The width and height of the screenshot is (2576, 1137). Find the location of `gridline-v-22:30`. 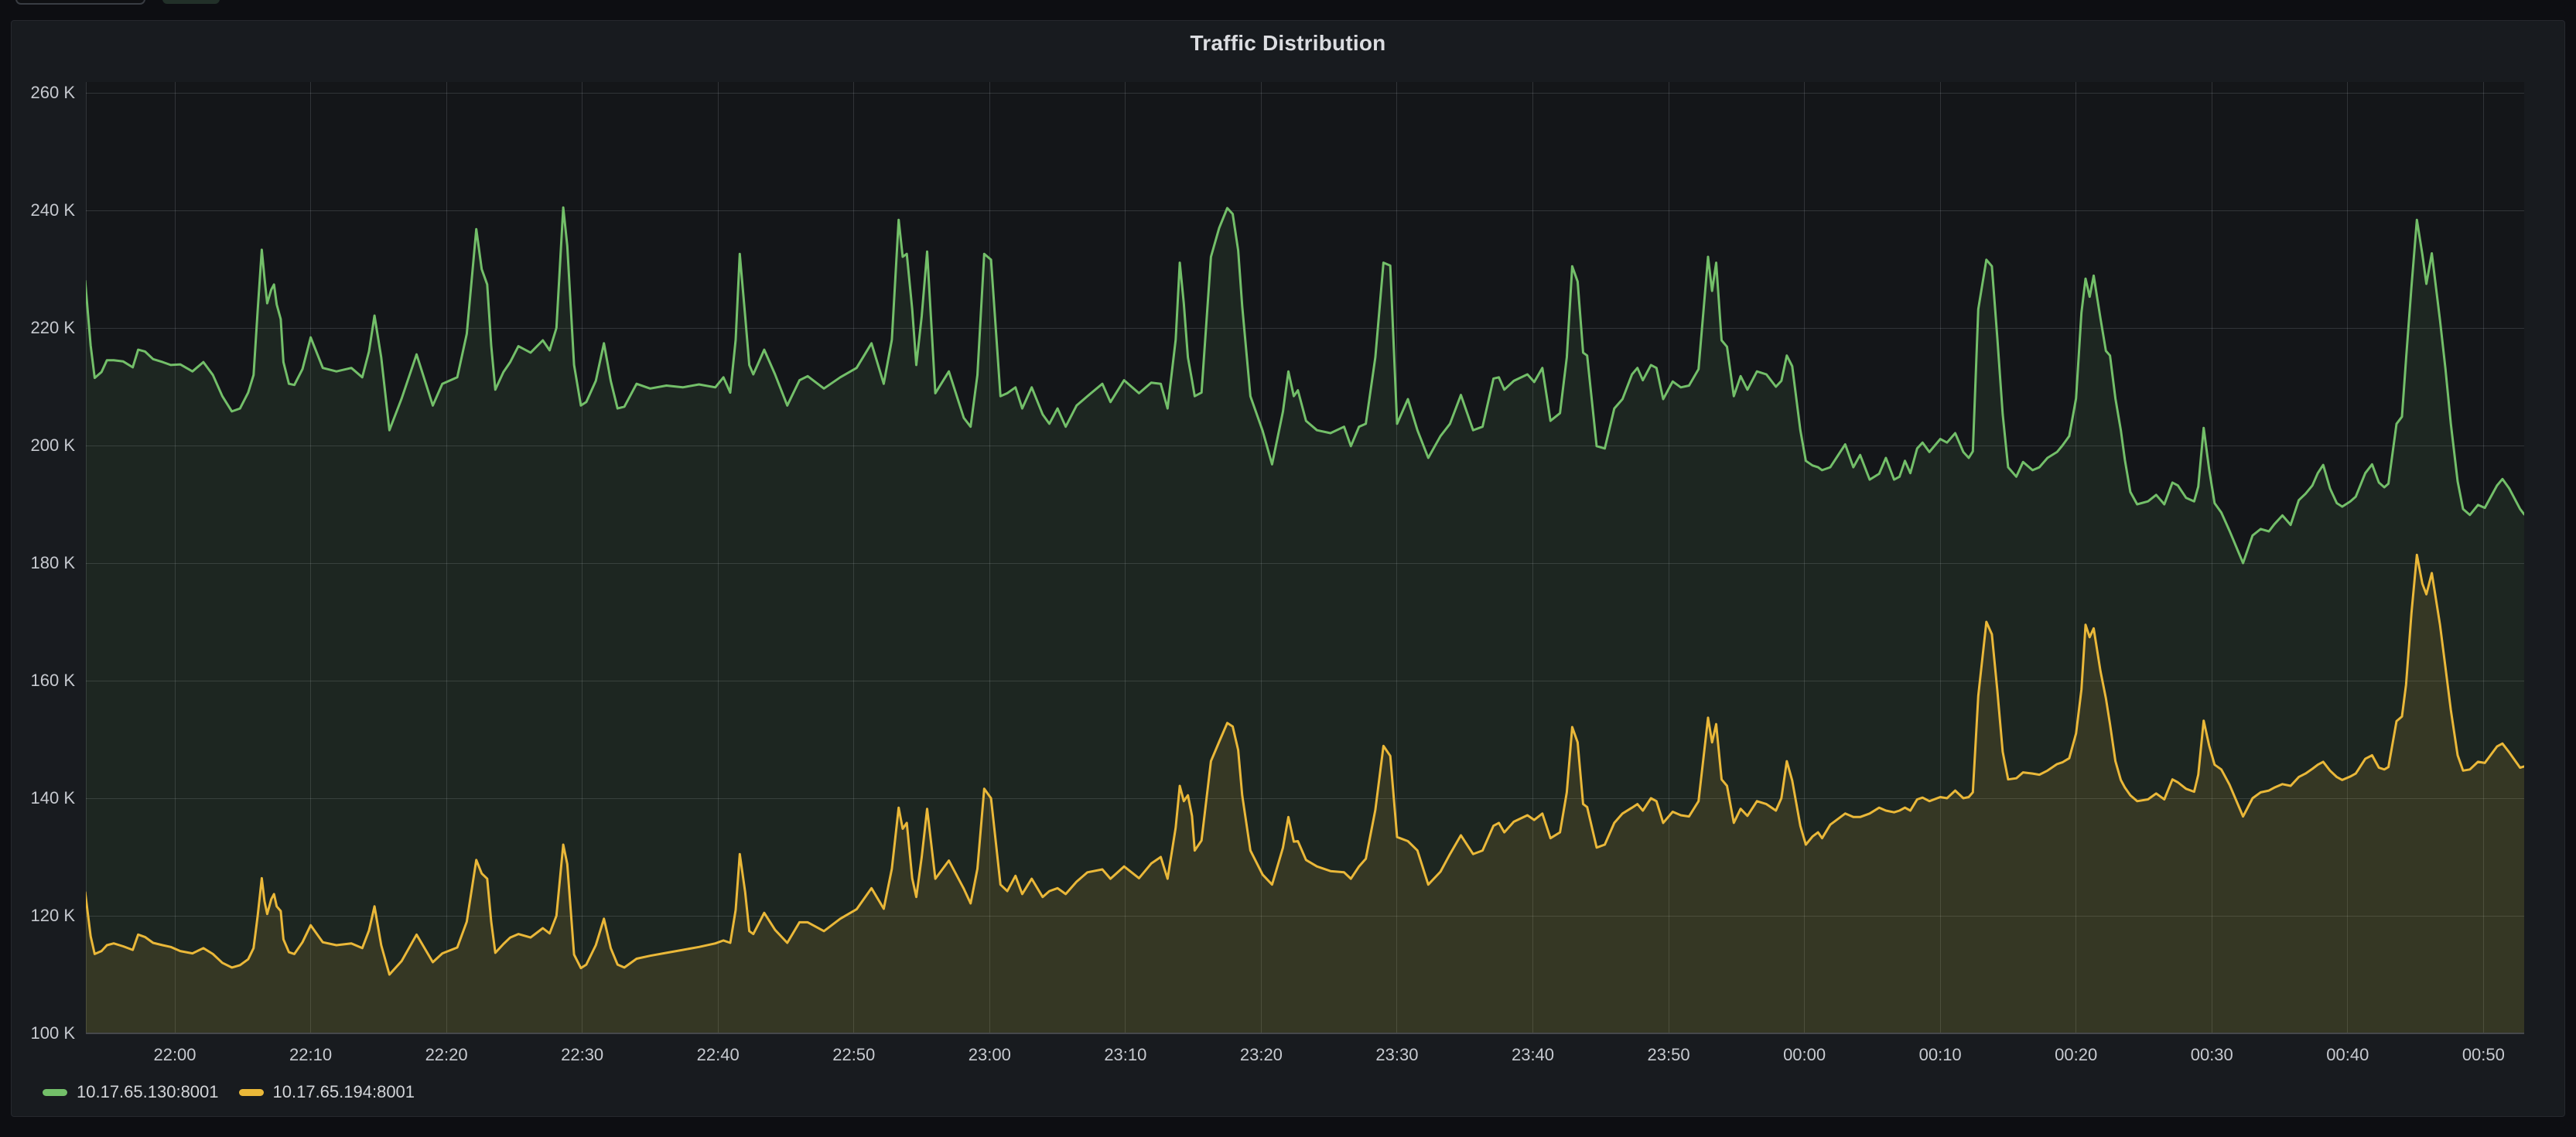

gridline-v-22:30 is located at coordinates (582, 557).